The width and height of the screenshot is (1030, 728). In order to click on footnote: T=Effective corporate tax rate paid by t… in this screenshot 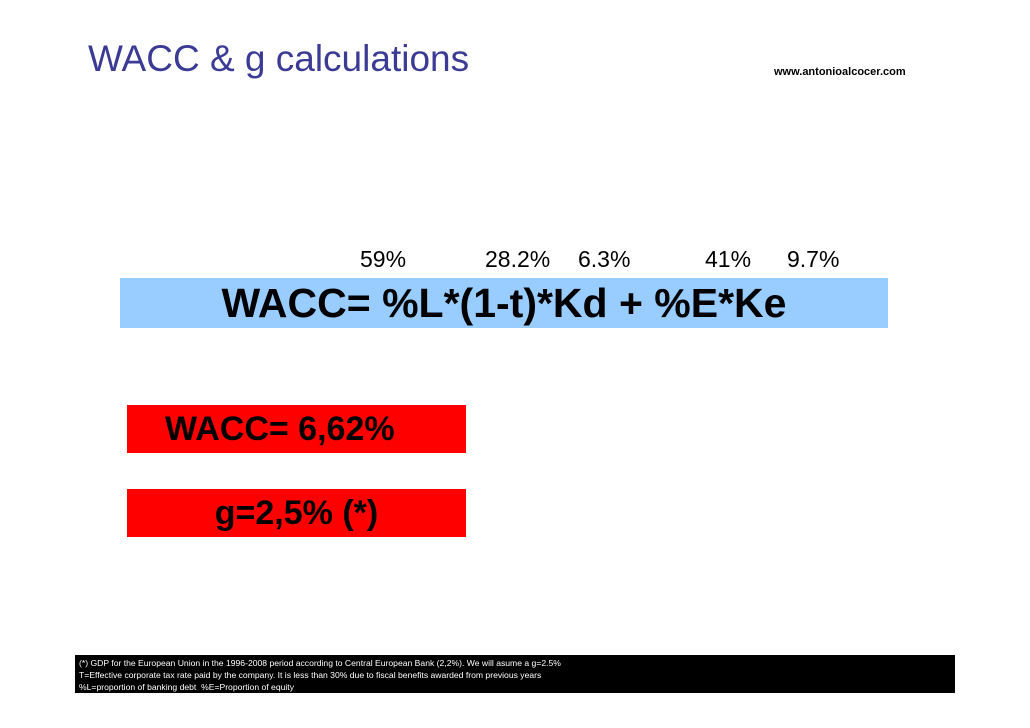, I will do `click(310, 675)`.